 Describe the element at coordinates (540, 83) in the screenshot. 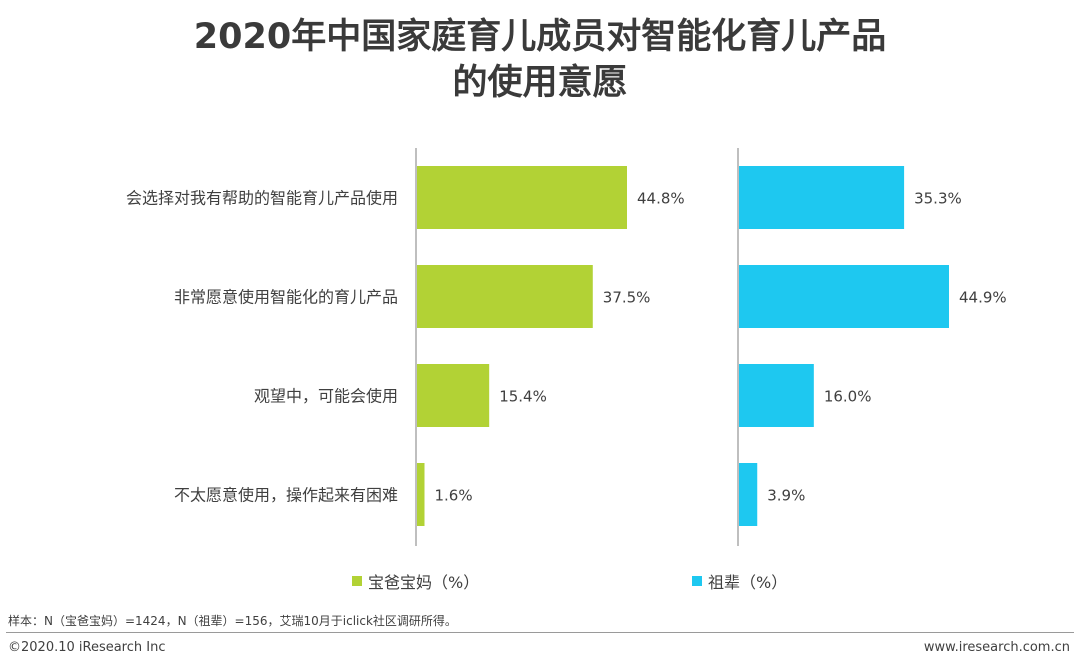

I see `chart-title-line-2: 的使用意愿` at that location.